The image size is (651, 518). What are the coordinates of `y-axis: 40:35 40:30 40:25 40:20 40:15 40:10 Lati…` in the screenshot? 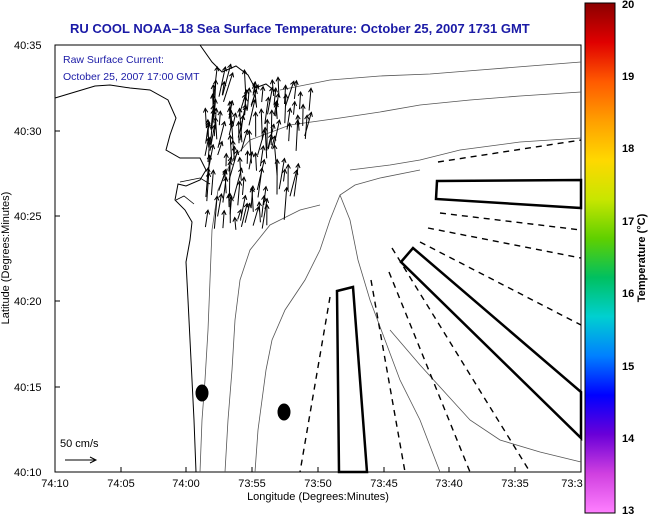 It's located at (30, 259).